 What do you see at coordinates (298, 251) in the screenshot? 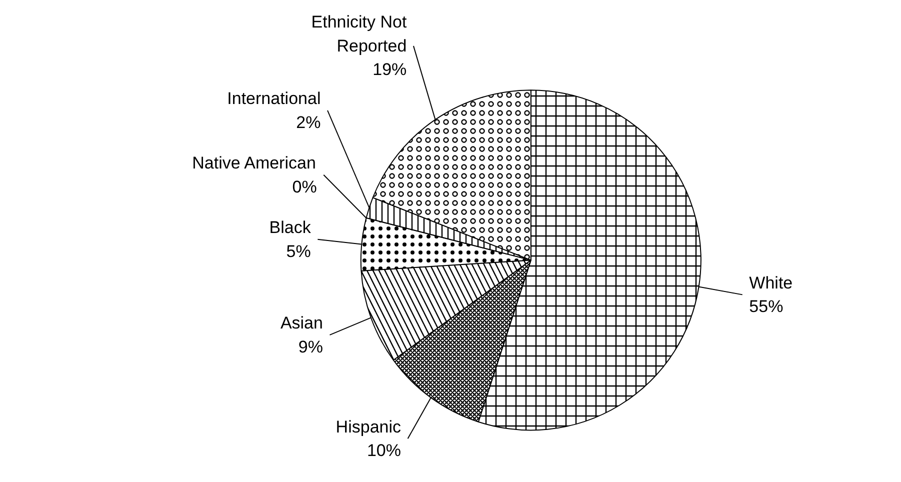
I see `data-label: 5%` at bounding box center [298, 251].